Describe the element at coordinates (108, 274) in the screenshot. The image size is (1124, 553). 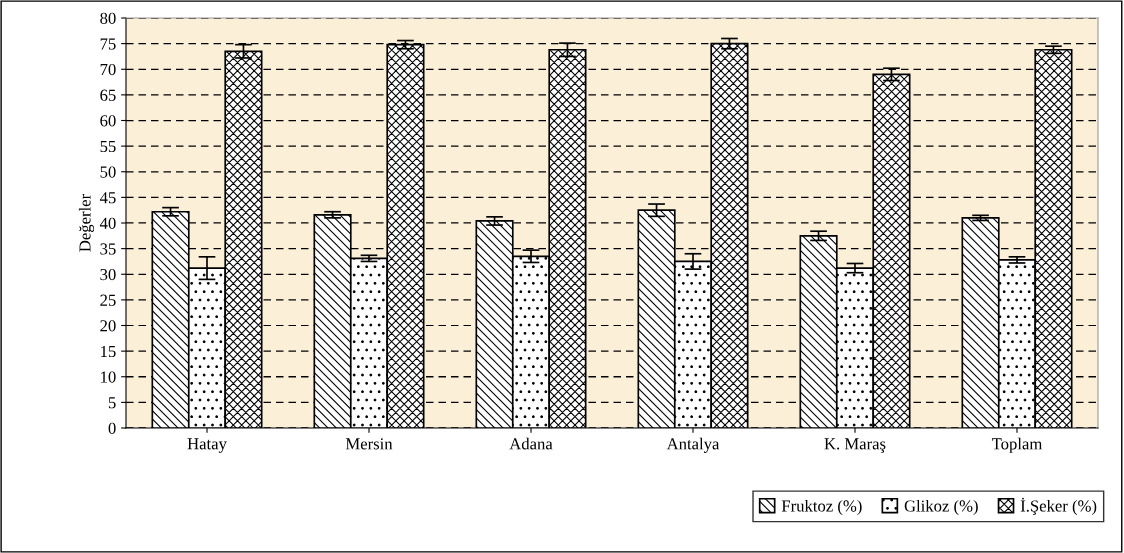
I see `y-tick-label: 30` at that location.